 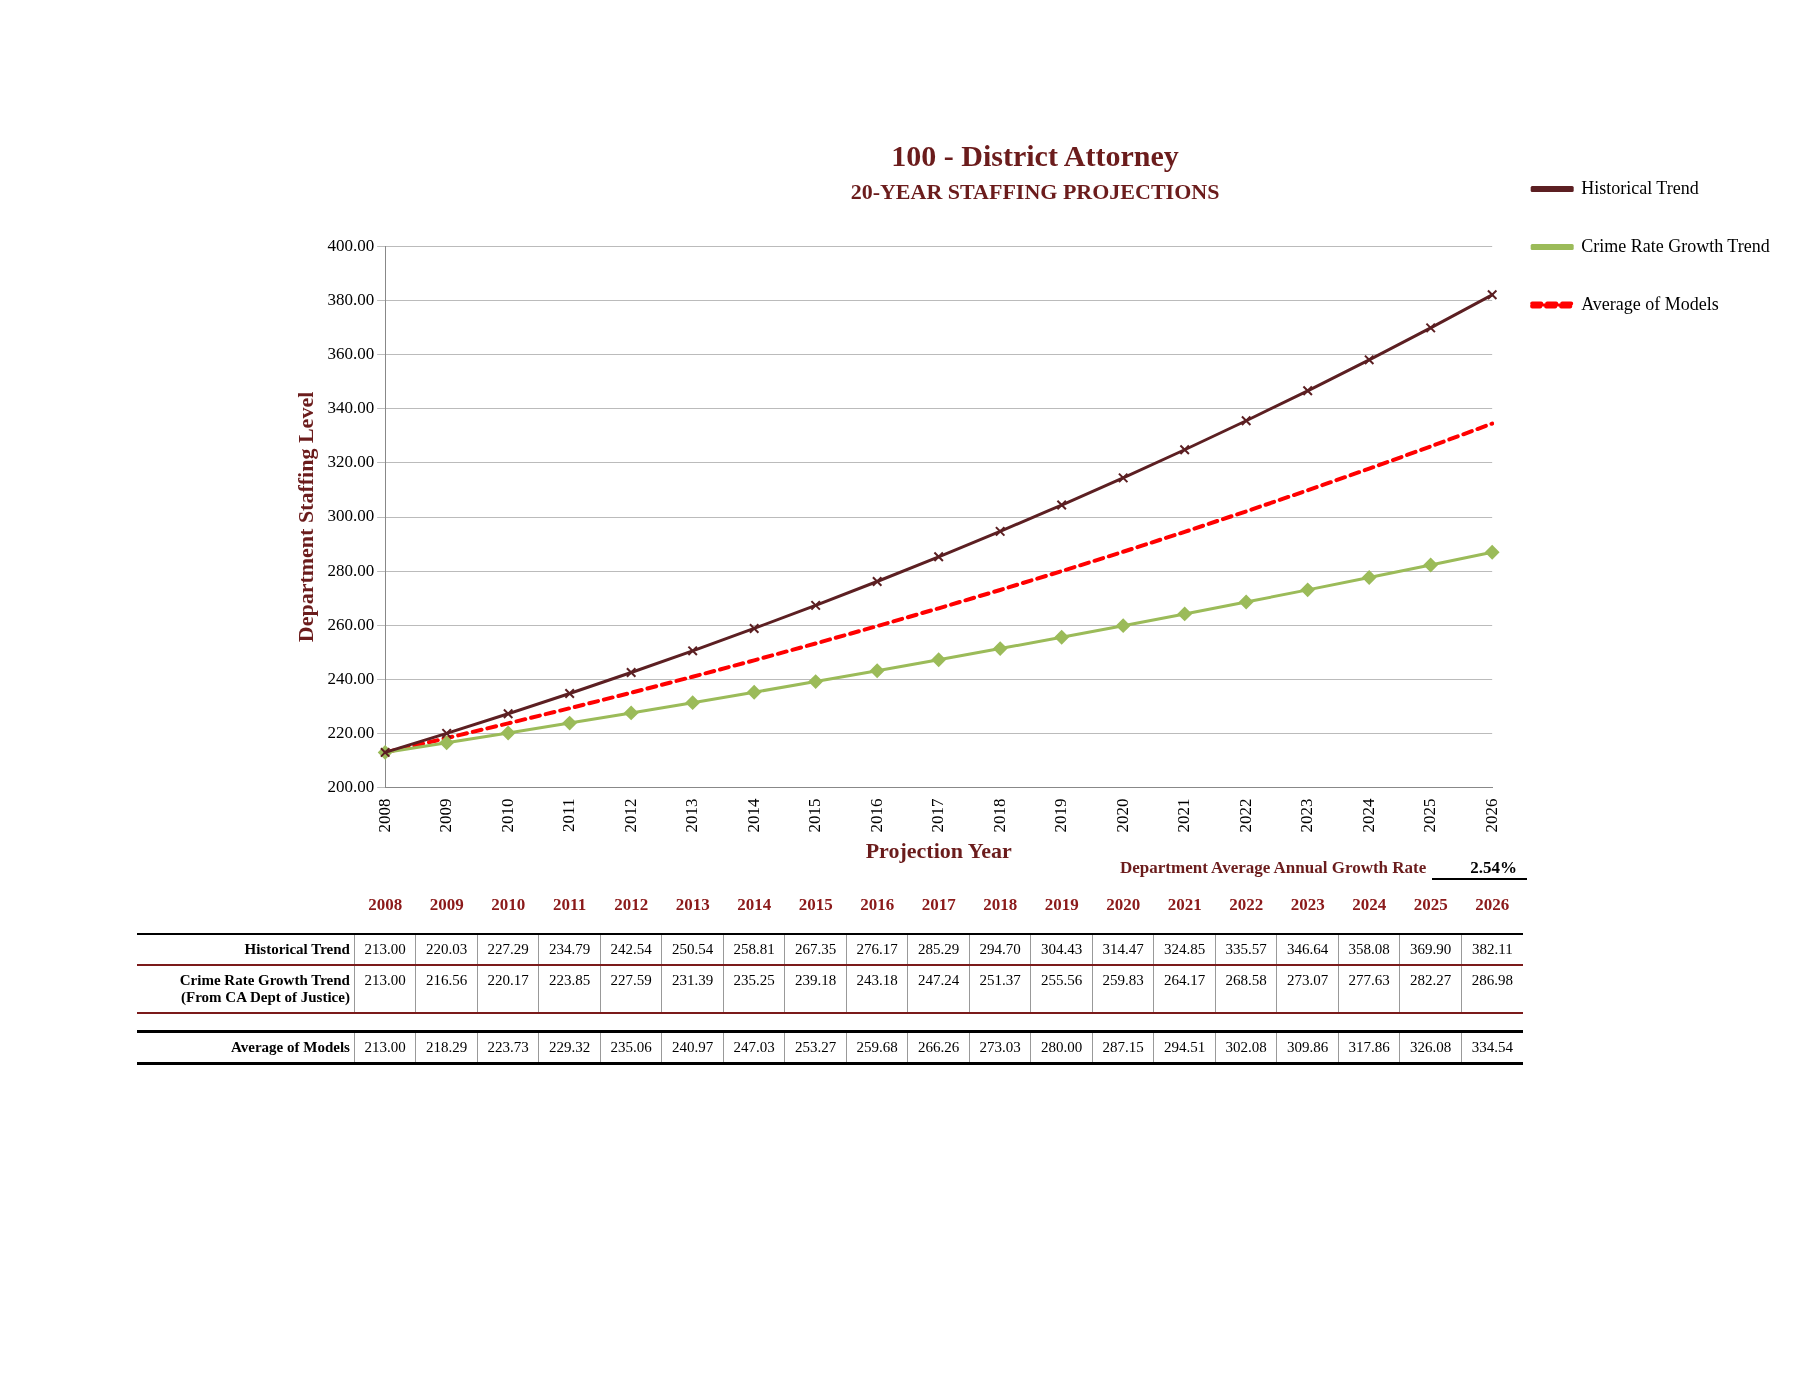 What do you see at coordinates (1245, 815) in the screenshot?
I see `x-tick-label: 2022` at bounding box center [1245, 815].